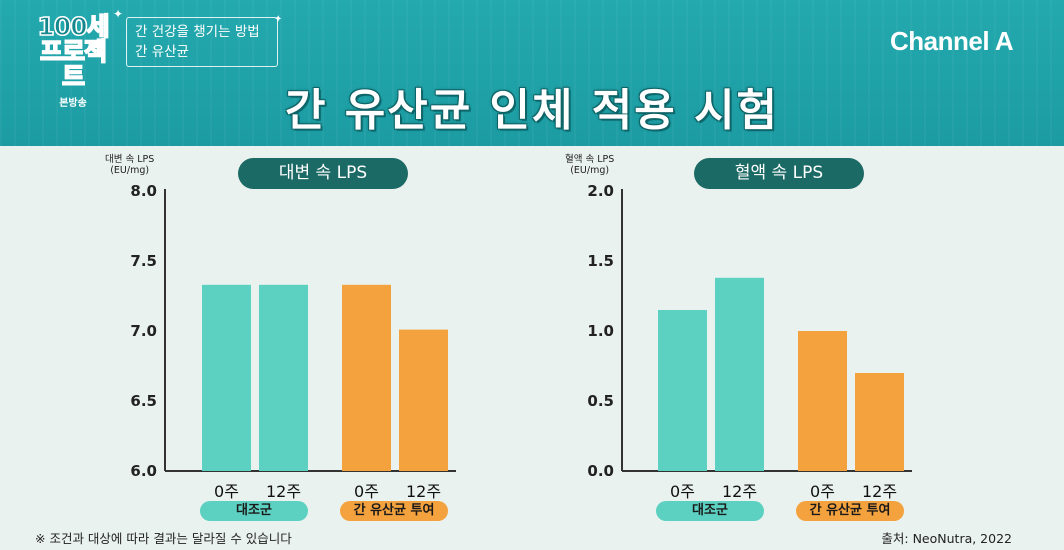  What do you see at coordinates (590, 159) in the screenshot?
I see `y-axis-label-line-1: 혈액 속 LPS` at bounding box center [590, 159].